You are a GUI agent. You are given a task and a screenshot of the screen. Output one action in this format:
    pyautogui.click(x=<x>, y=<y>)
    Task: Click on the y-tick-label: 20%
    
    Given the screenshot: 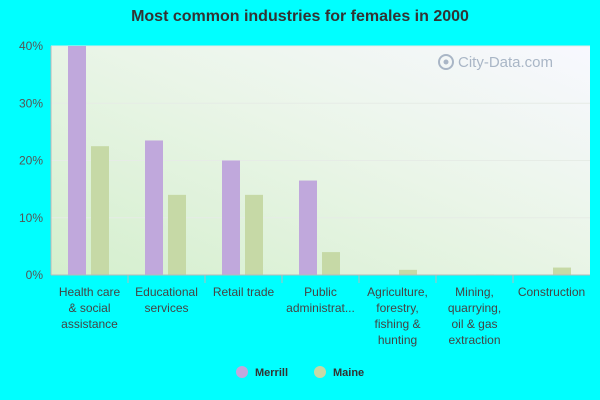 What is the action you would take?
    pyautogui.click(x=31, y=161)
    